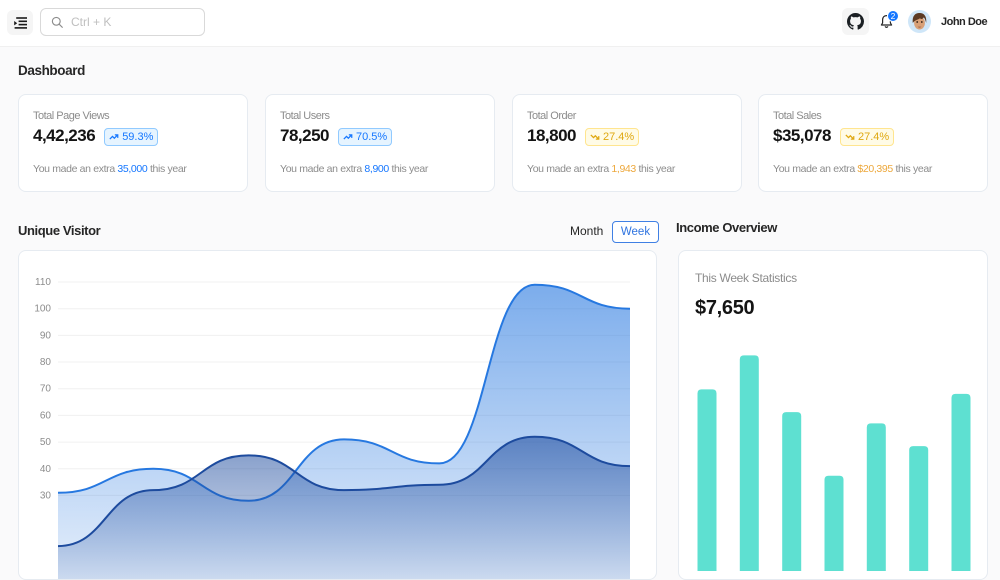 The height and width of the screenshot is (580, 1000). What do you see at coordinates (42, 309) in the screenshot?
I see `svg-text: 100` at bounding box center [42, 309].